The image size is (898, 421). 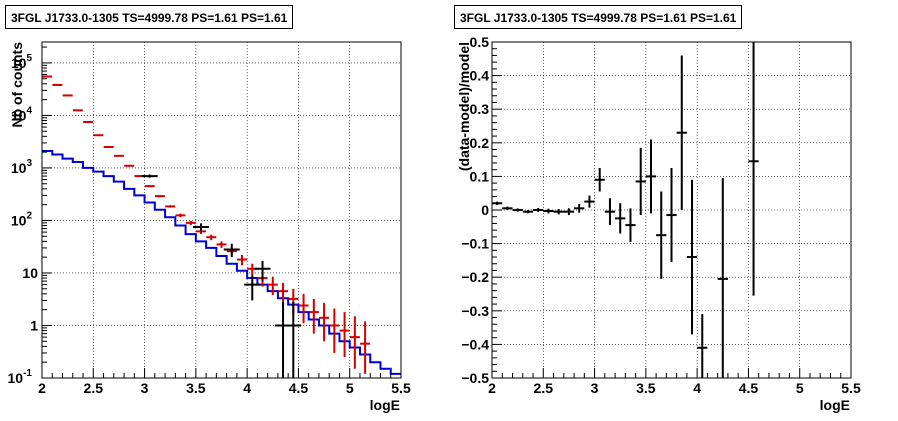 What do you see at coordinates (475, 277) in the screenshot?
I see `right-y-tick-label: −0.2` at bounding box center [475, 277].